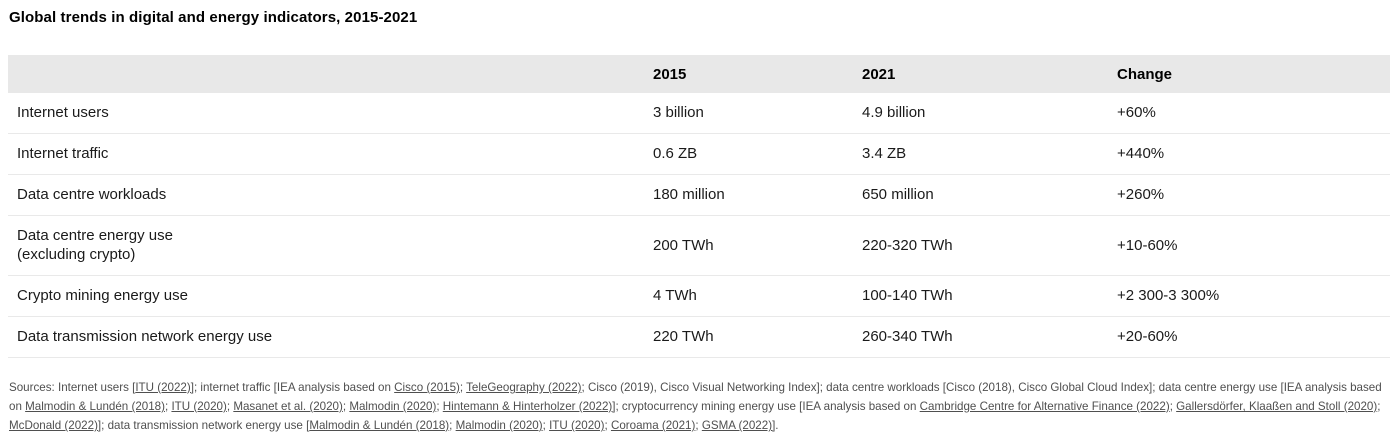 This screenshot has height=438, width=1399. What do you see at coordinates (1253, 74) in the screenshot?
I see `column-header-change: Change` at bounding box center [1253, 74].